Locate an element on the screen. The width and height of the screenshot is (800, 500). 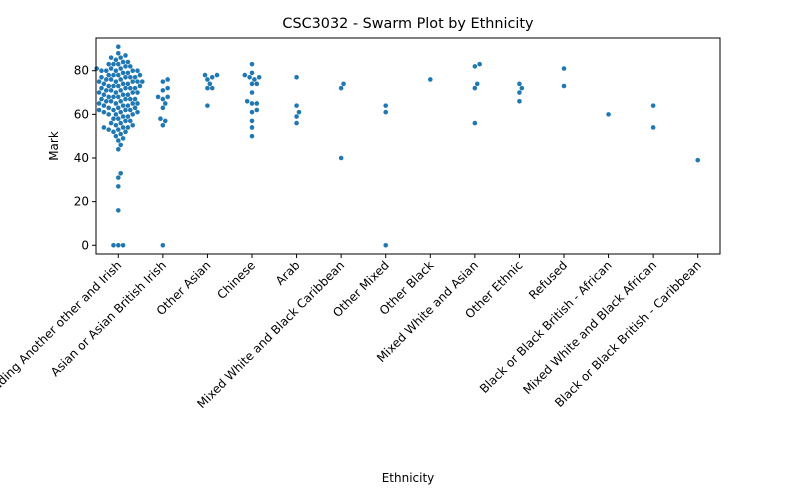
y-tick-label: 60 is located at coordinates (81, 114).